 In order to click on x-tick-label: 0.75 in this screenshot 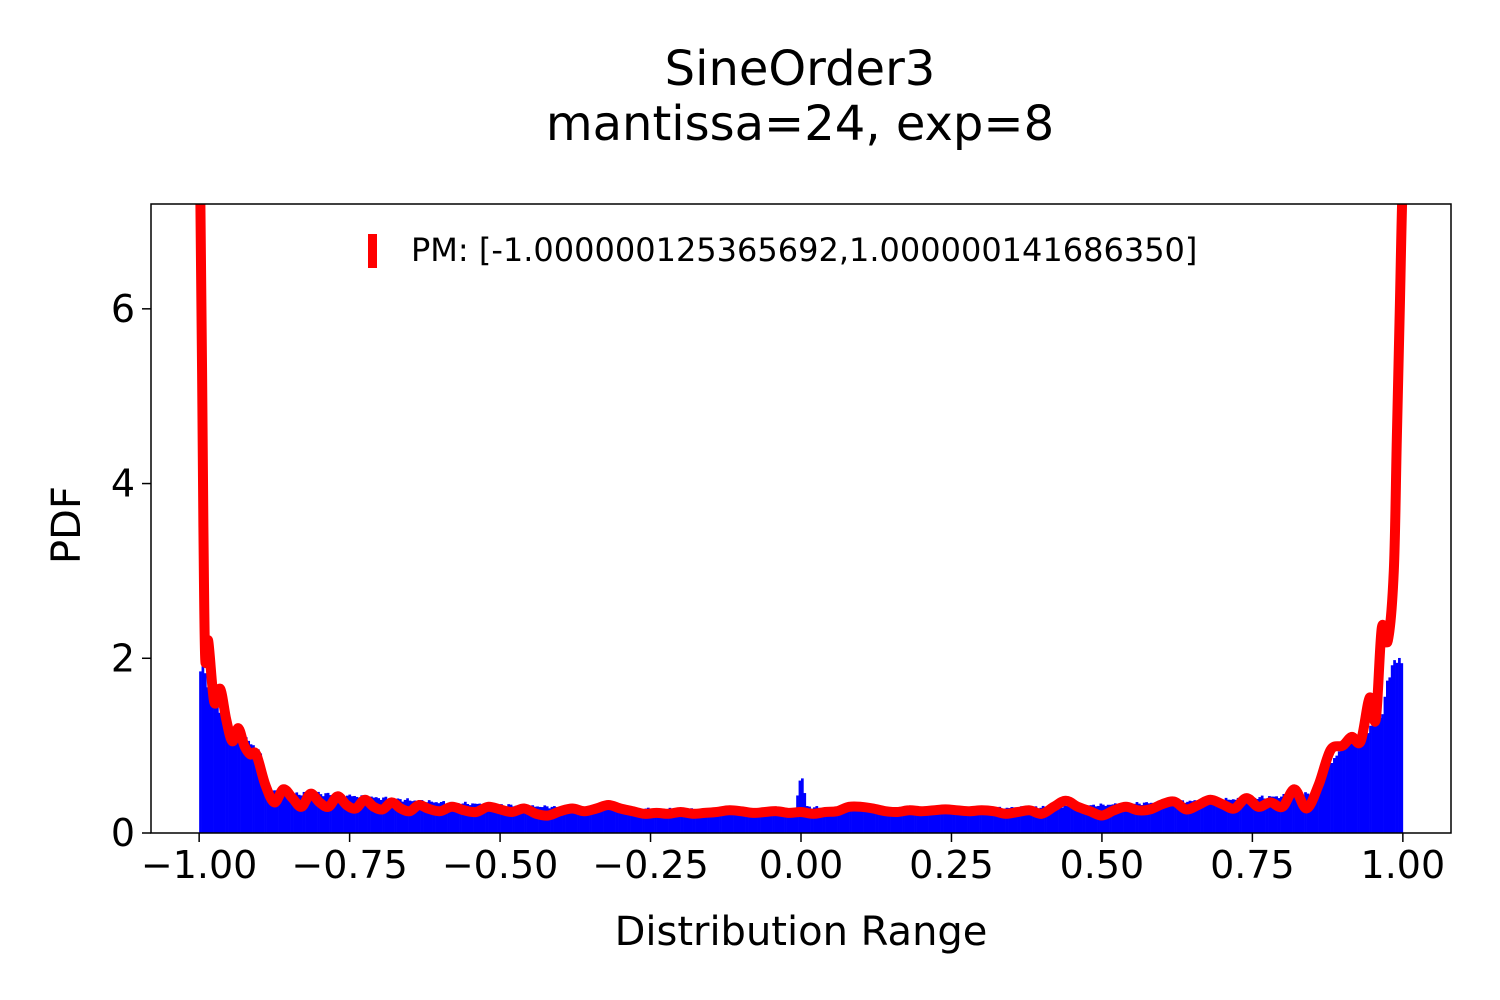, I will do `click(1252, 865)`.